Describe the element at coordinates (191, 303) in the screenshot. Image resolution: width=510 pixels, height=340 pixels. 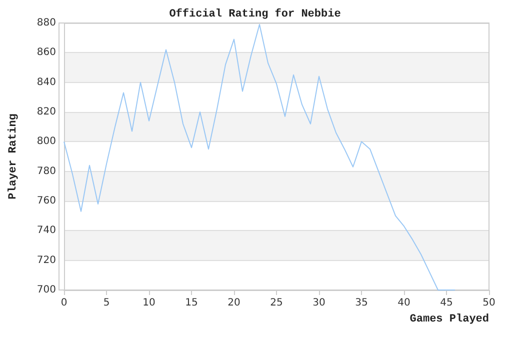
I see `x-tick-label: 15` at that location.